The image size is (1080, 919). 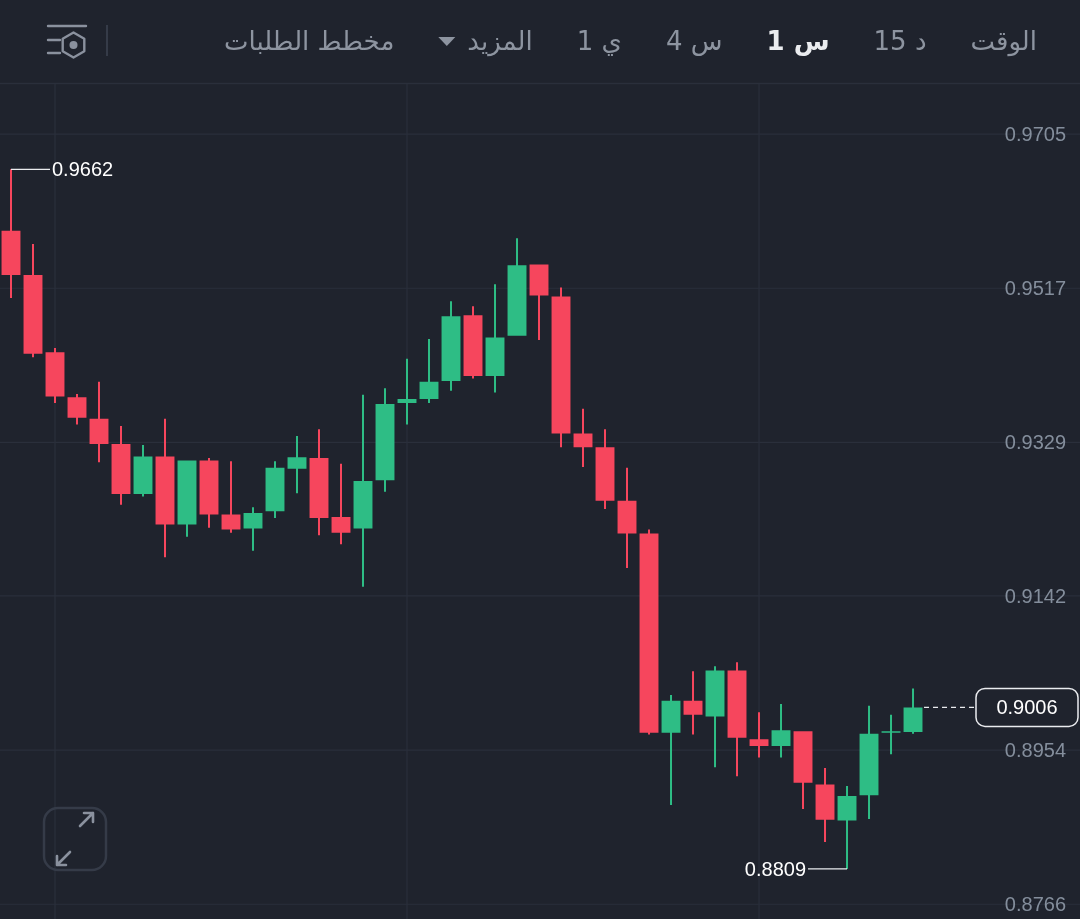 I want to click on toolbar-item: 1 ي, so click(x=599, y=41).